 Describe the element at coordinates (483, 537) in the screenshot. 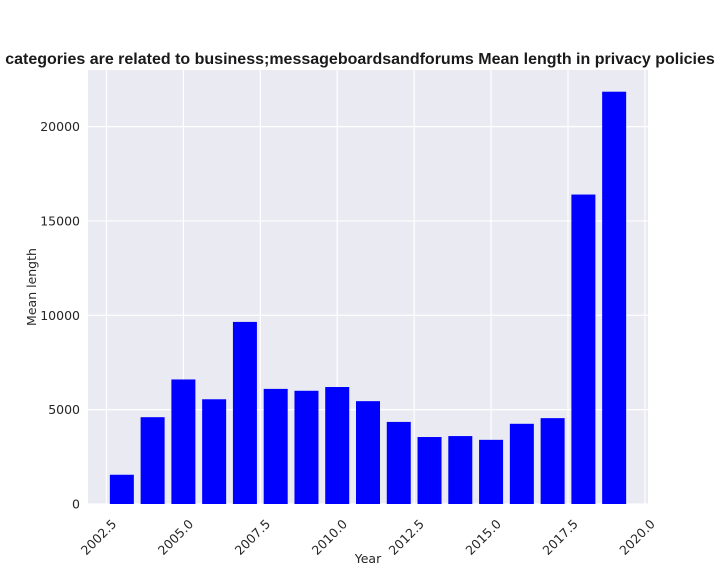

I see `x-tick-label: 2015.0` at that location.